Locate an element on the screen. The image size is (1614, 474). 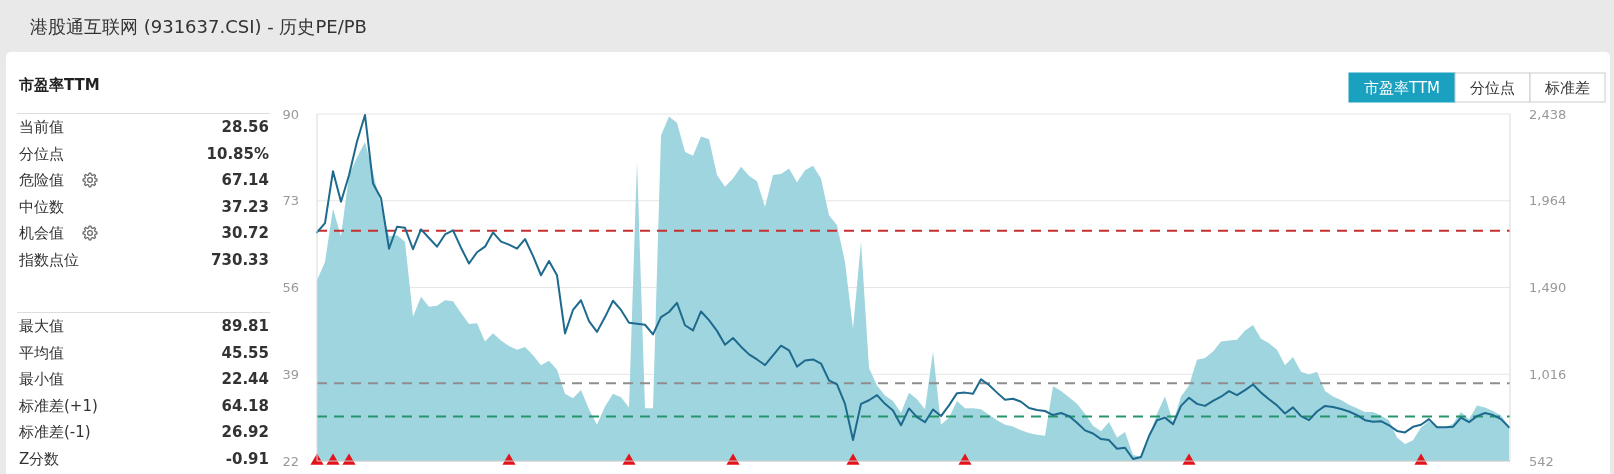
text: 10.85% is located at coordinates (237, 153).